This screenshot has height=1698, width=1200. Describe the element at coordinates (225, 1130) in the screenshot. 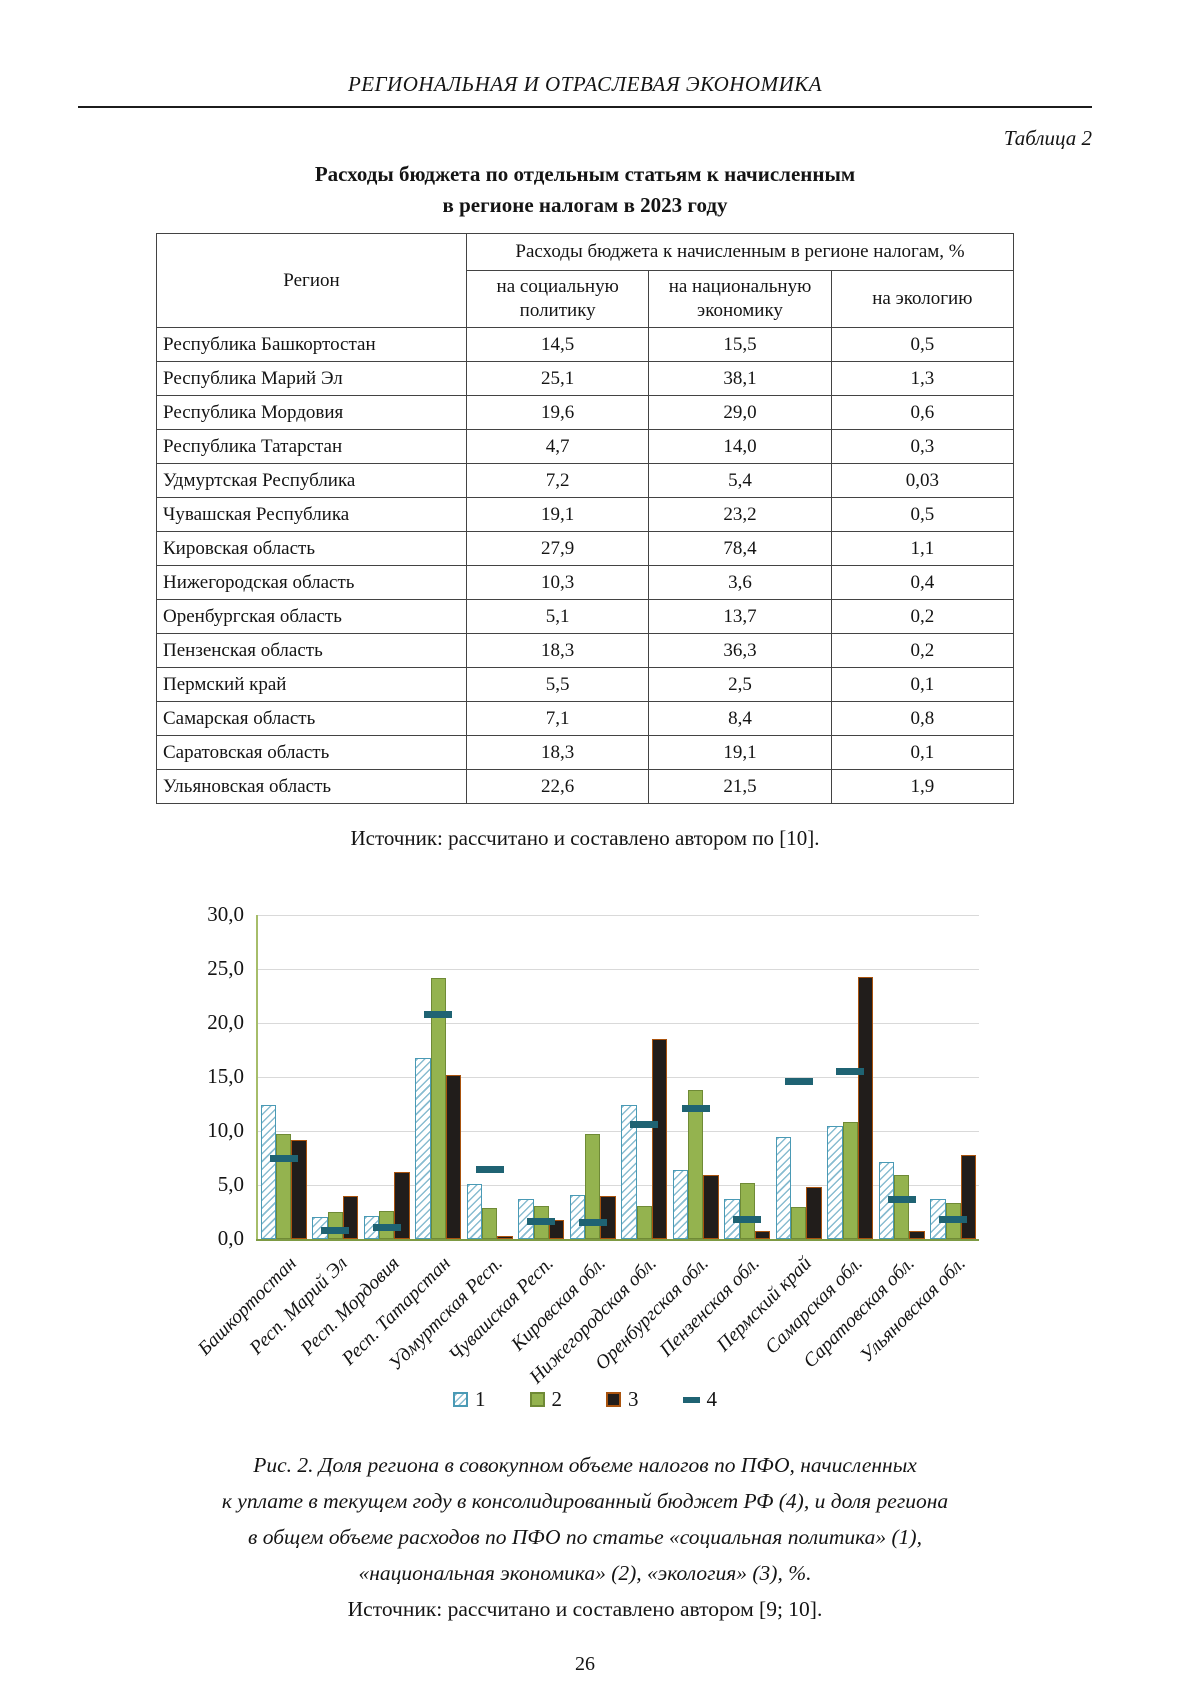

I see `y-axis-tick-label: 10,0` at that location.